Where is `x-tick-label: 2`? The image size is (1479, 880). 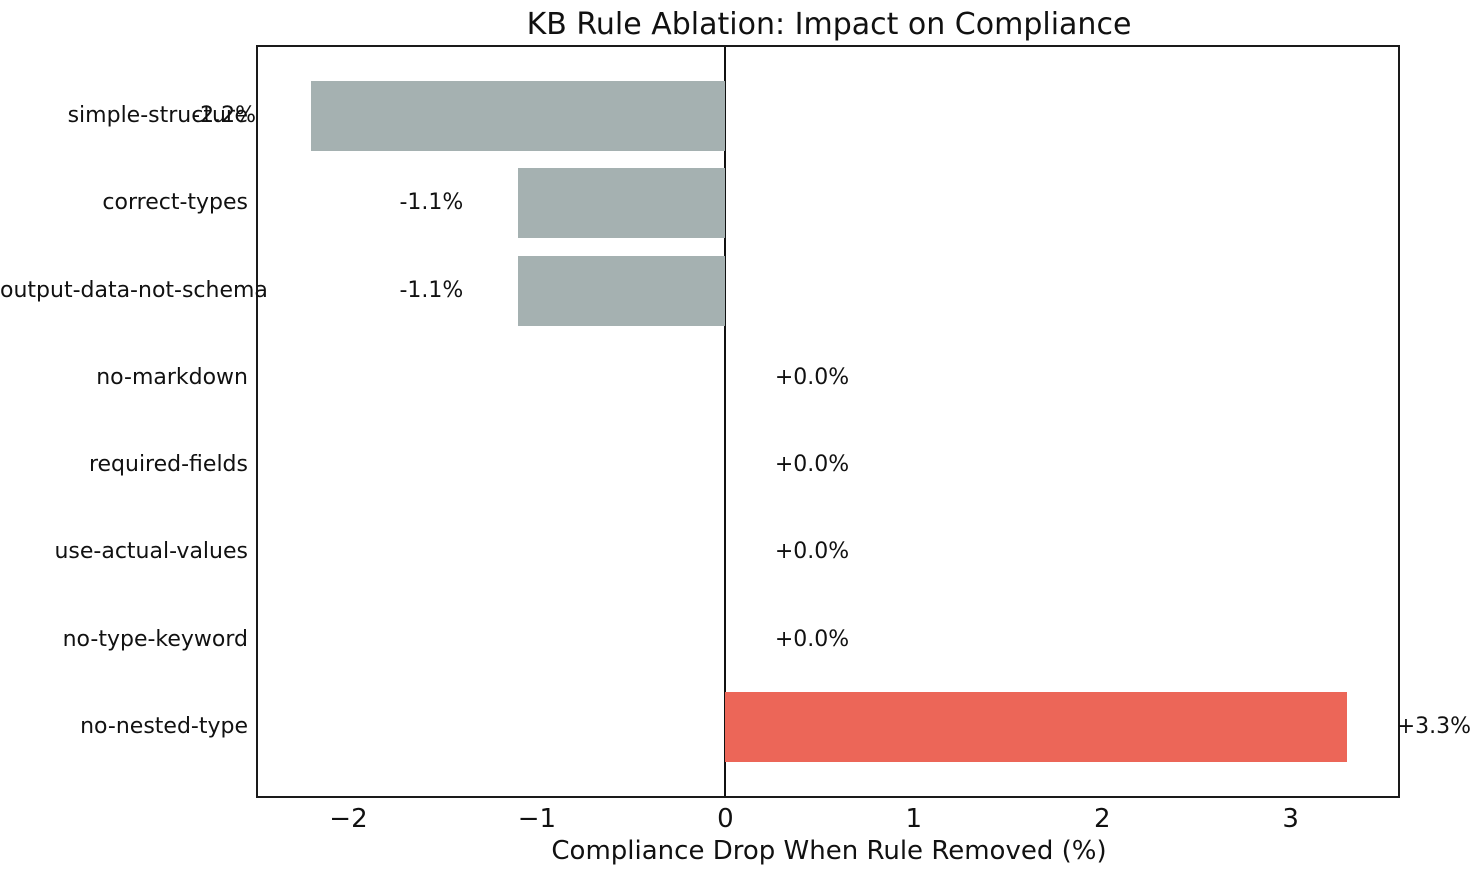
x-tick-label: 2 is located at coordinates (1102, 819).